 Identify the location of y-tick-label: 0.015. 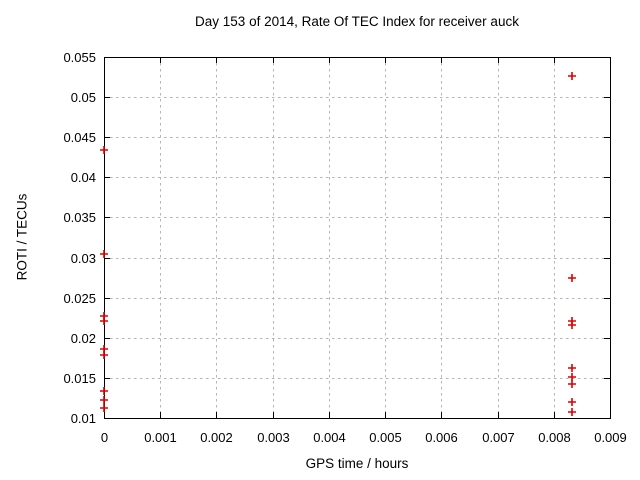
(79, 378).